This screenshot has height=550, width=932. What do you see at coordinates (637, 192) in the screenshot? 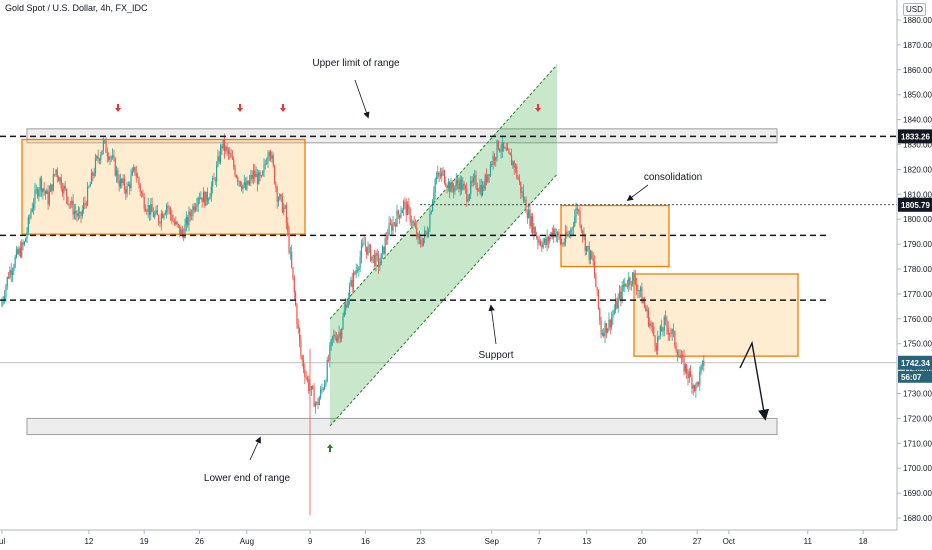
I see `consolidation-pointer` at bounding box center [637, 192].